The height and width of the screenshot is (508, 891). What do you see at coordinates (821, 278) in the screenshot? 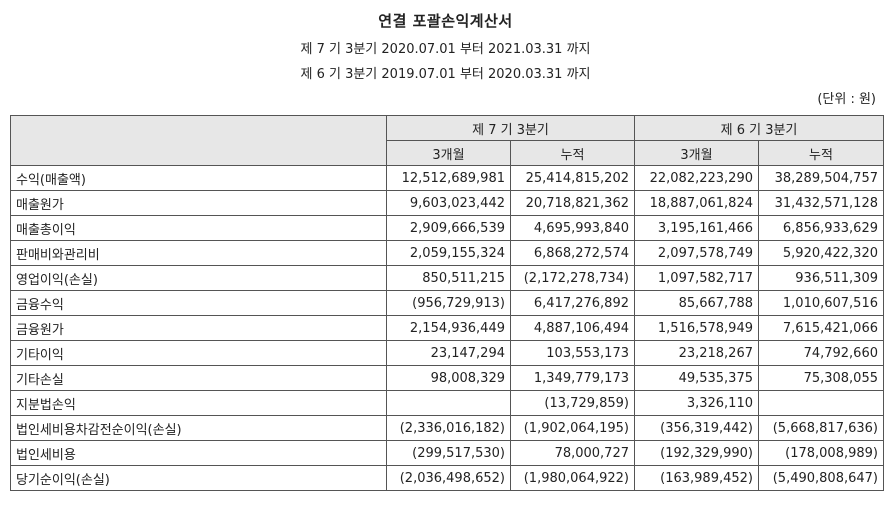
I see `amount-cell: 936,511,309` at bounding box center [821, 278].